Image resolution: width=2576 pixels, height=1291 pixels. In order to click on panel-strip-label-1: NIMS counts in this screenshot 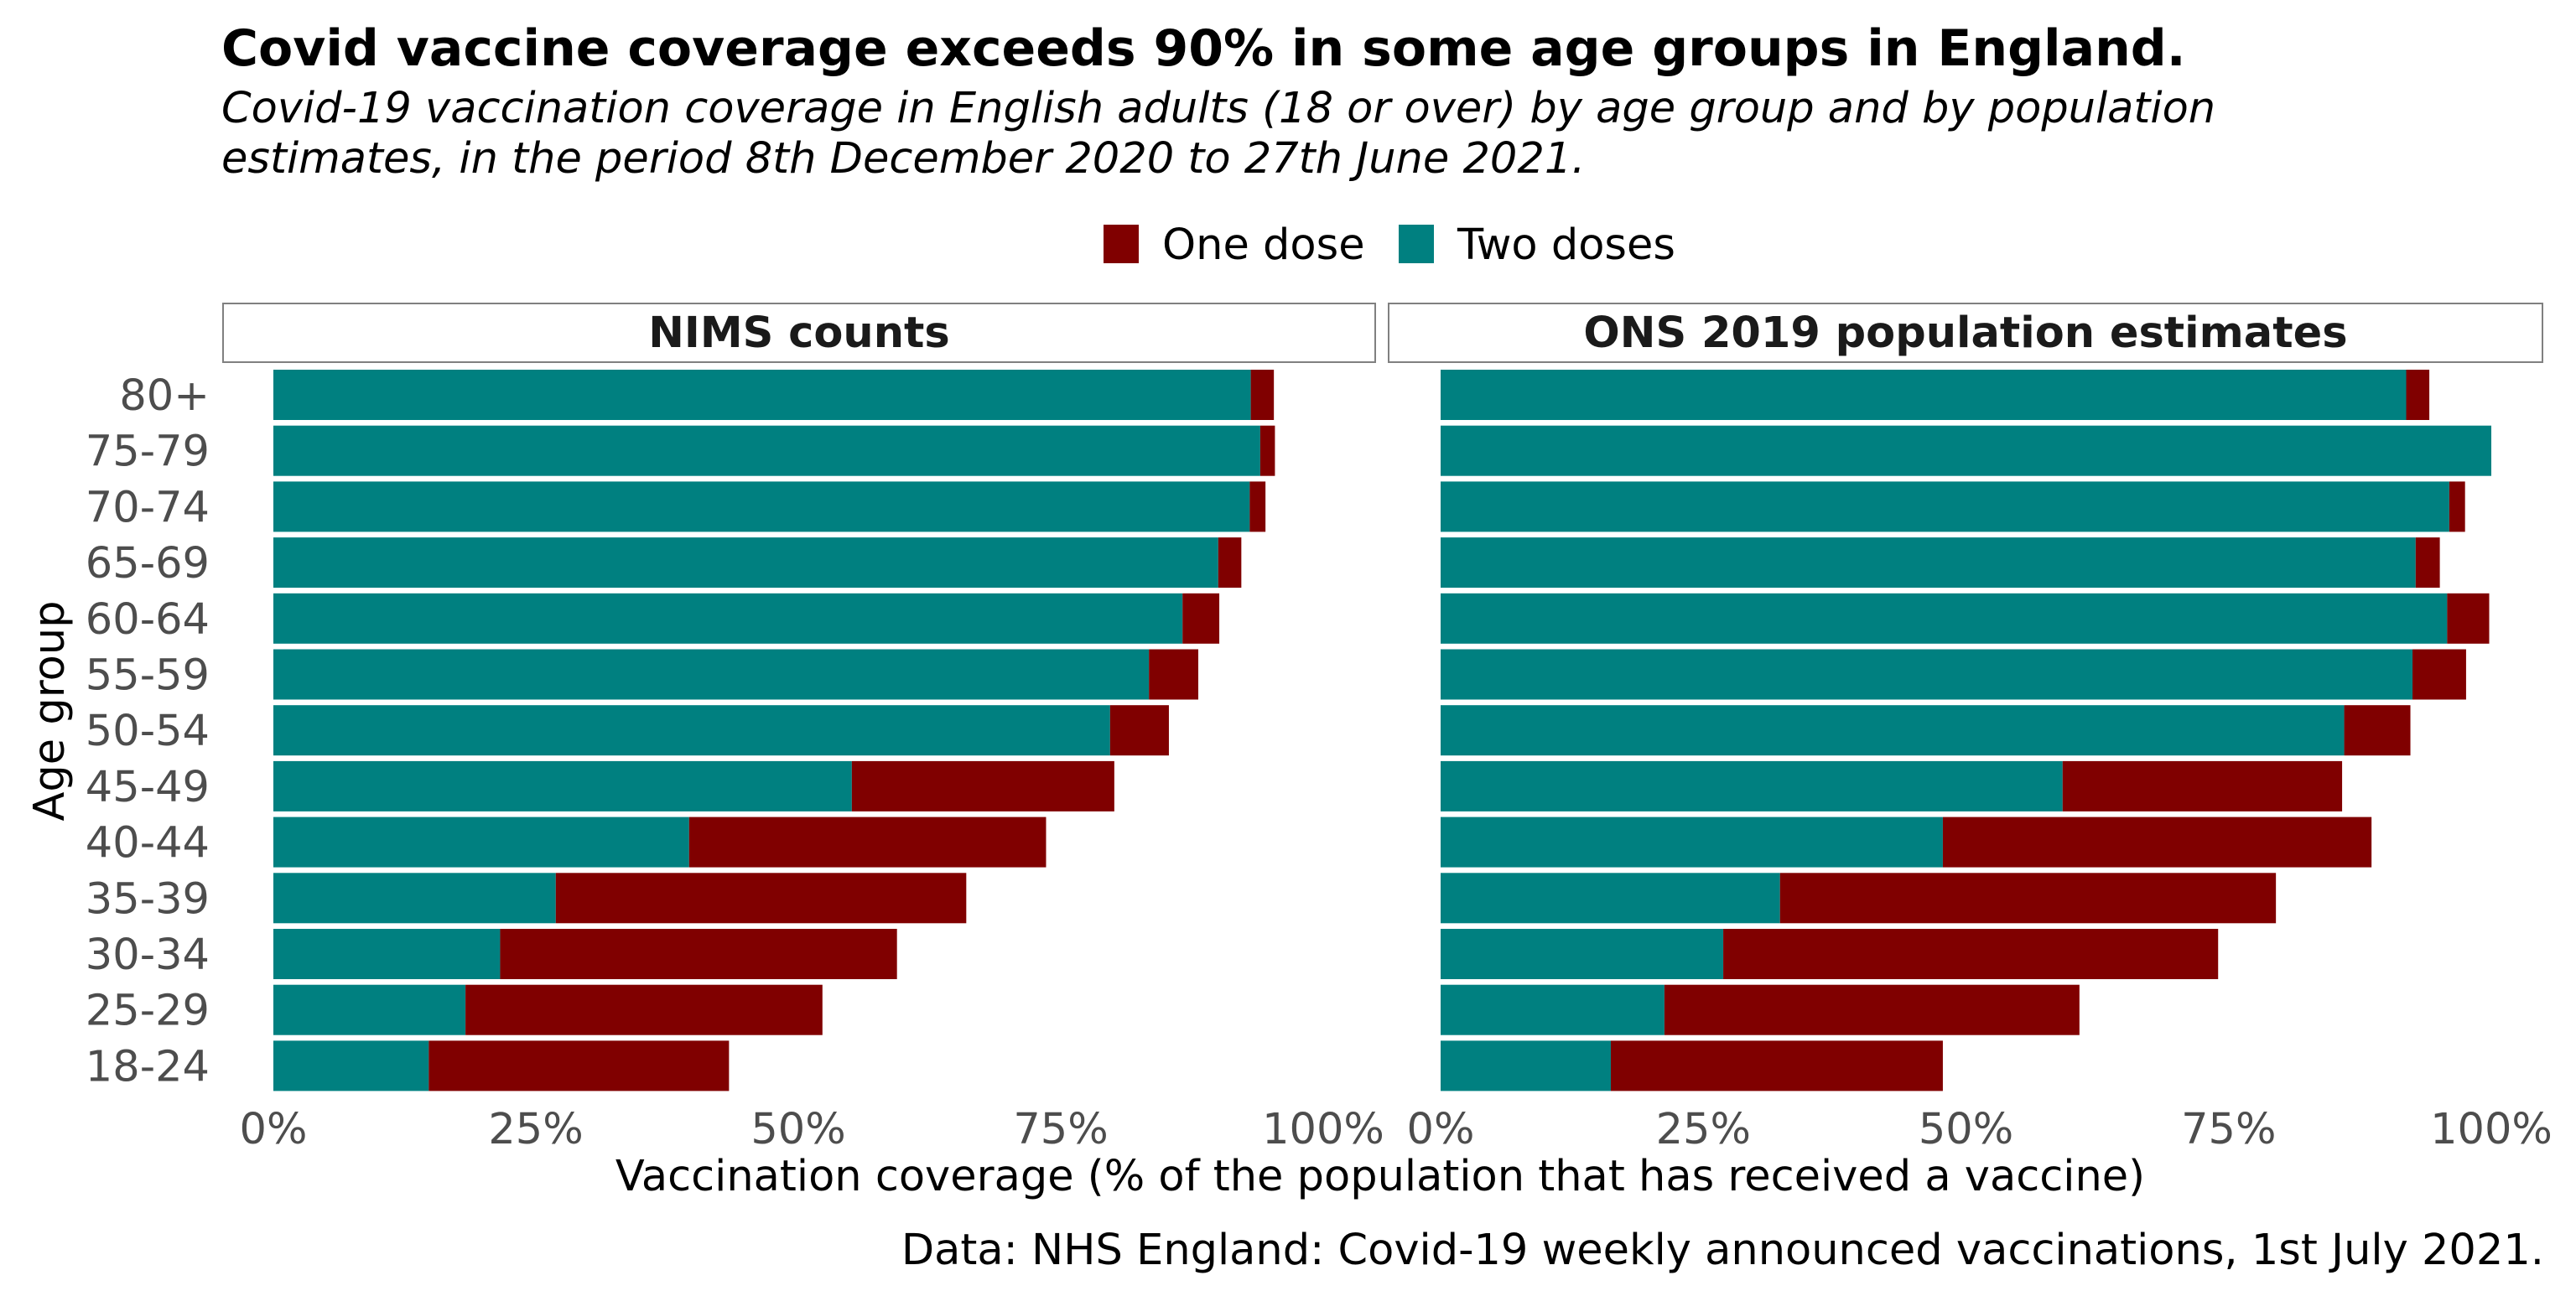, I will do `click(799, 333)`.